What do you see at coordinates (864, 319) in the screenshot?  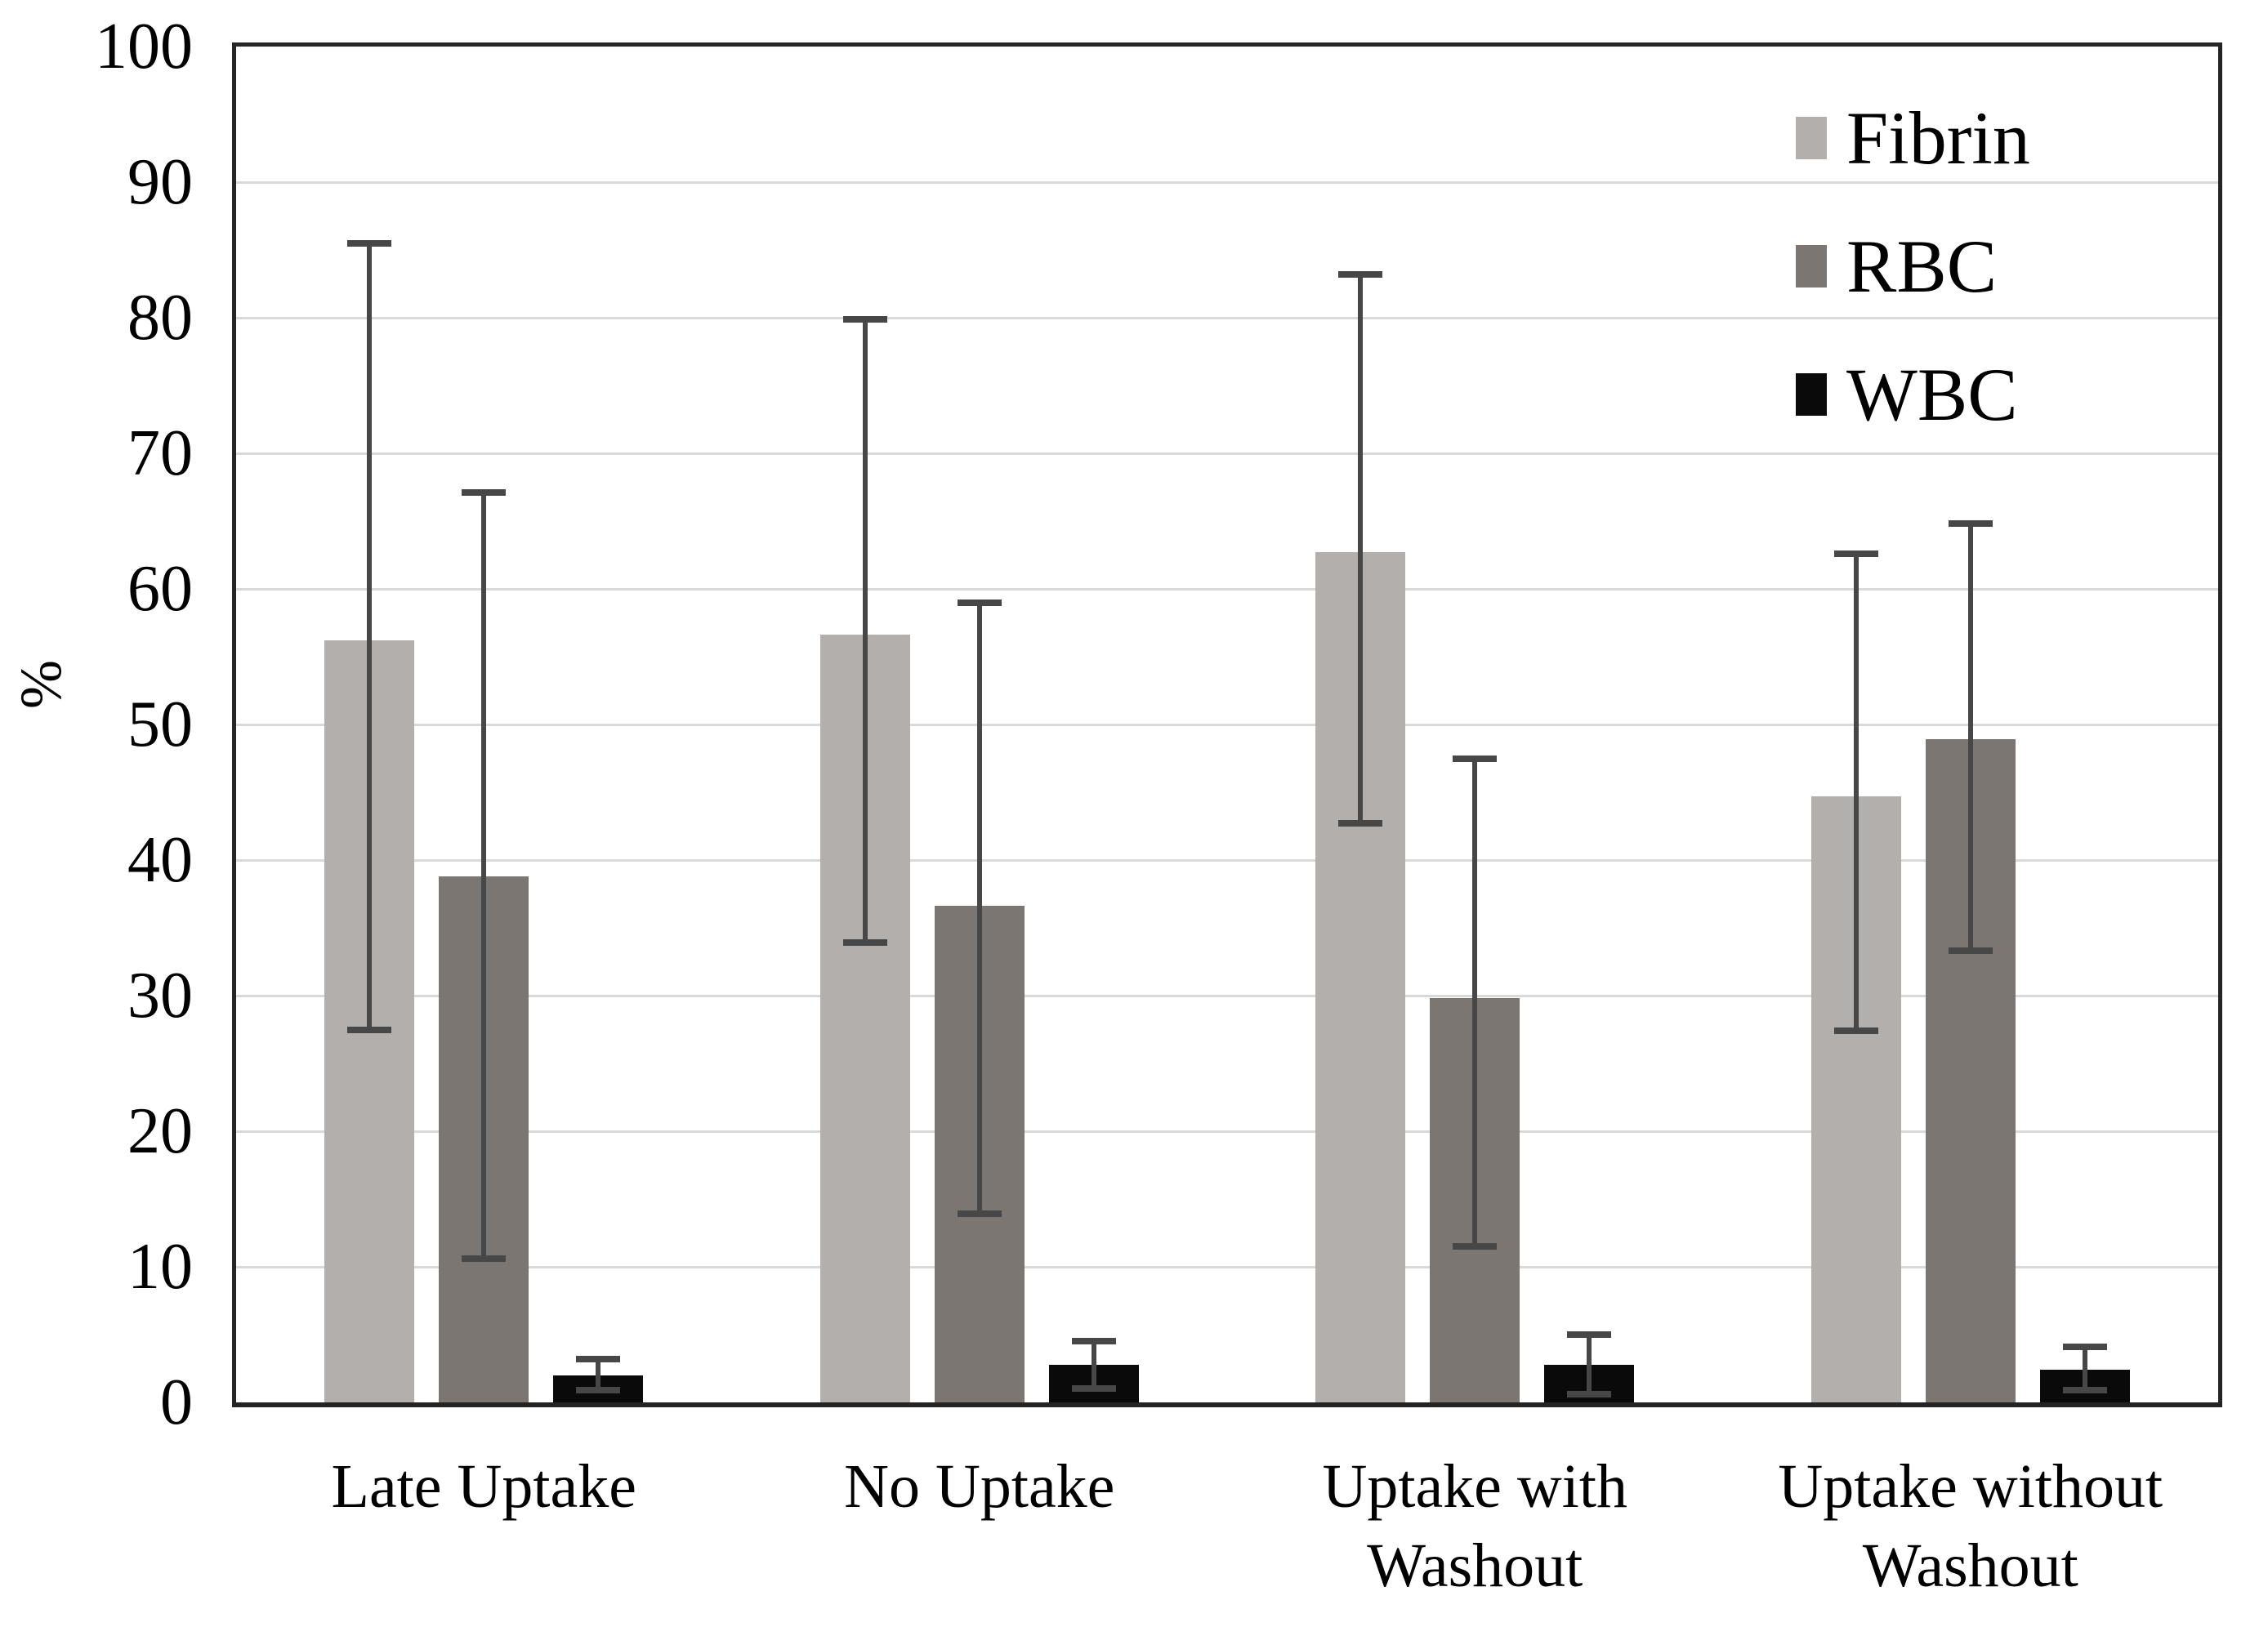 I see `error-bar-fibrin-no-uptake-cap-top` at bounding box center [864, 319].